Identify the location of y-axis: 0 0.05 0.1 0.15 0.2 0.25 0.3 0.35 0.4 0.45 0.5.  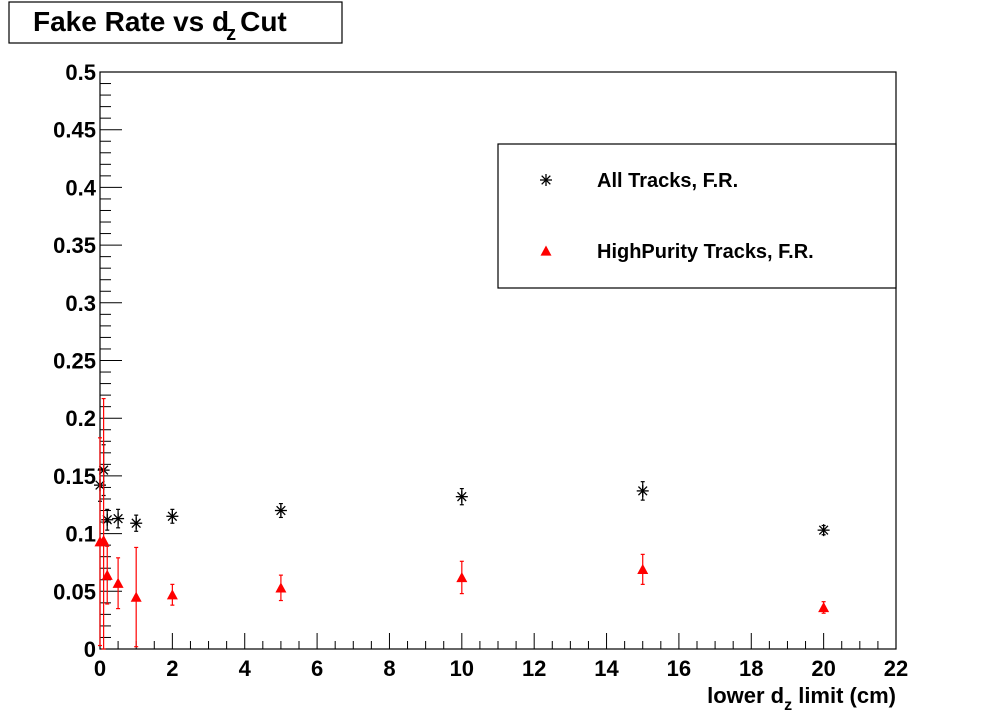
(87, 361).